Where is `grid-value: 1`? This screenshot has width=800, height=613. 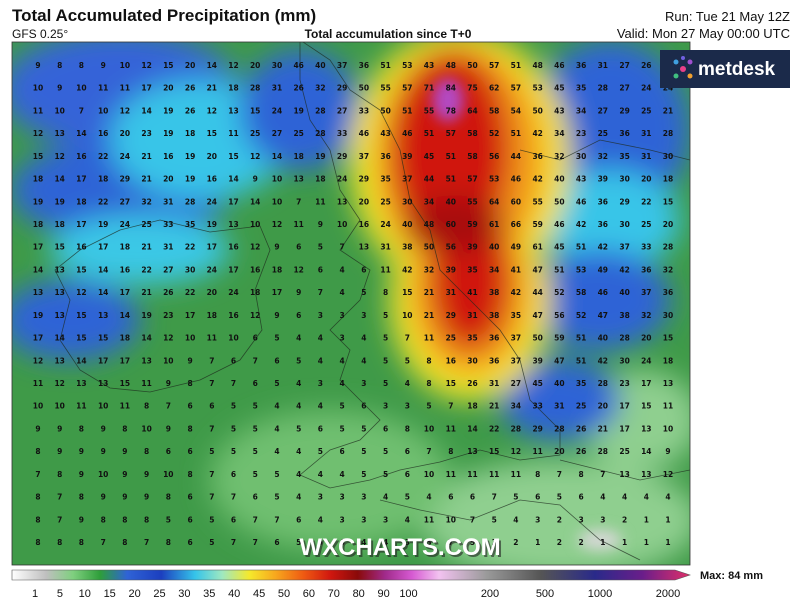
grid-value: 1 is located at coordinates (667, 519).